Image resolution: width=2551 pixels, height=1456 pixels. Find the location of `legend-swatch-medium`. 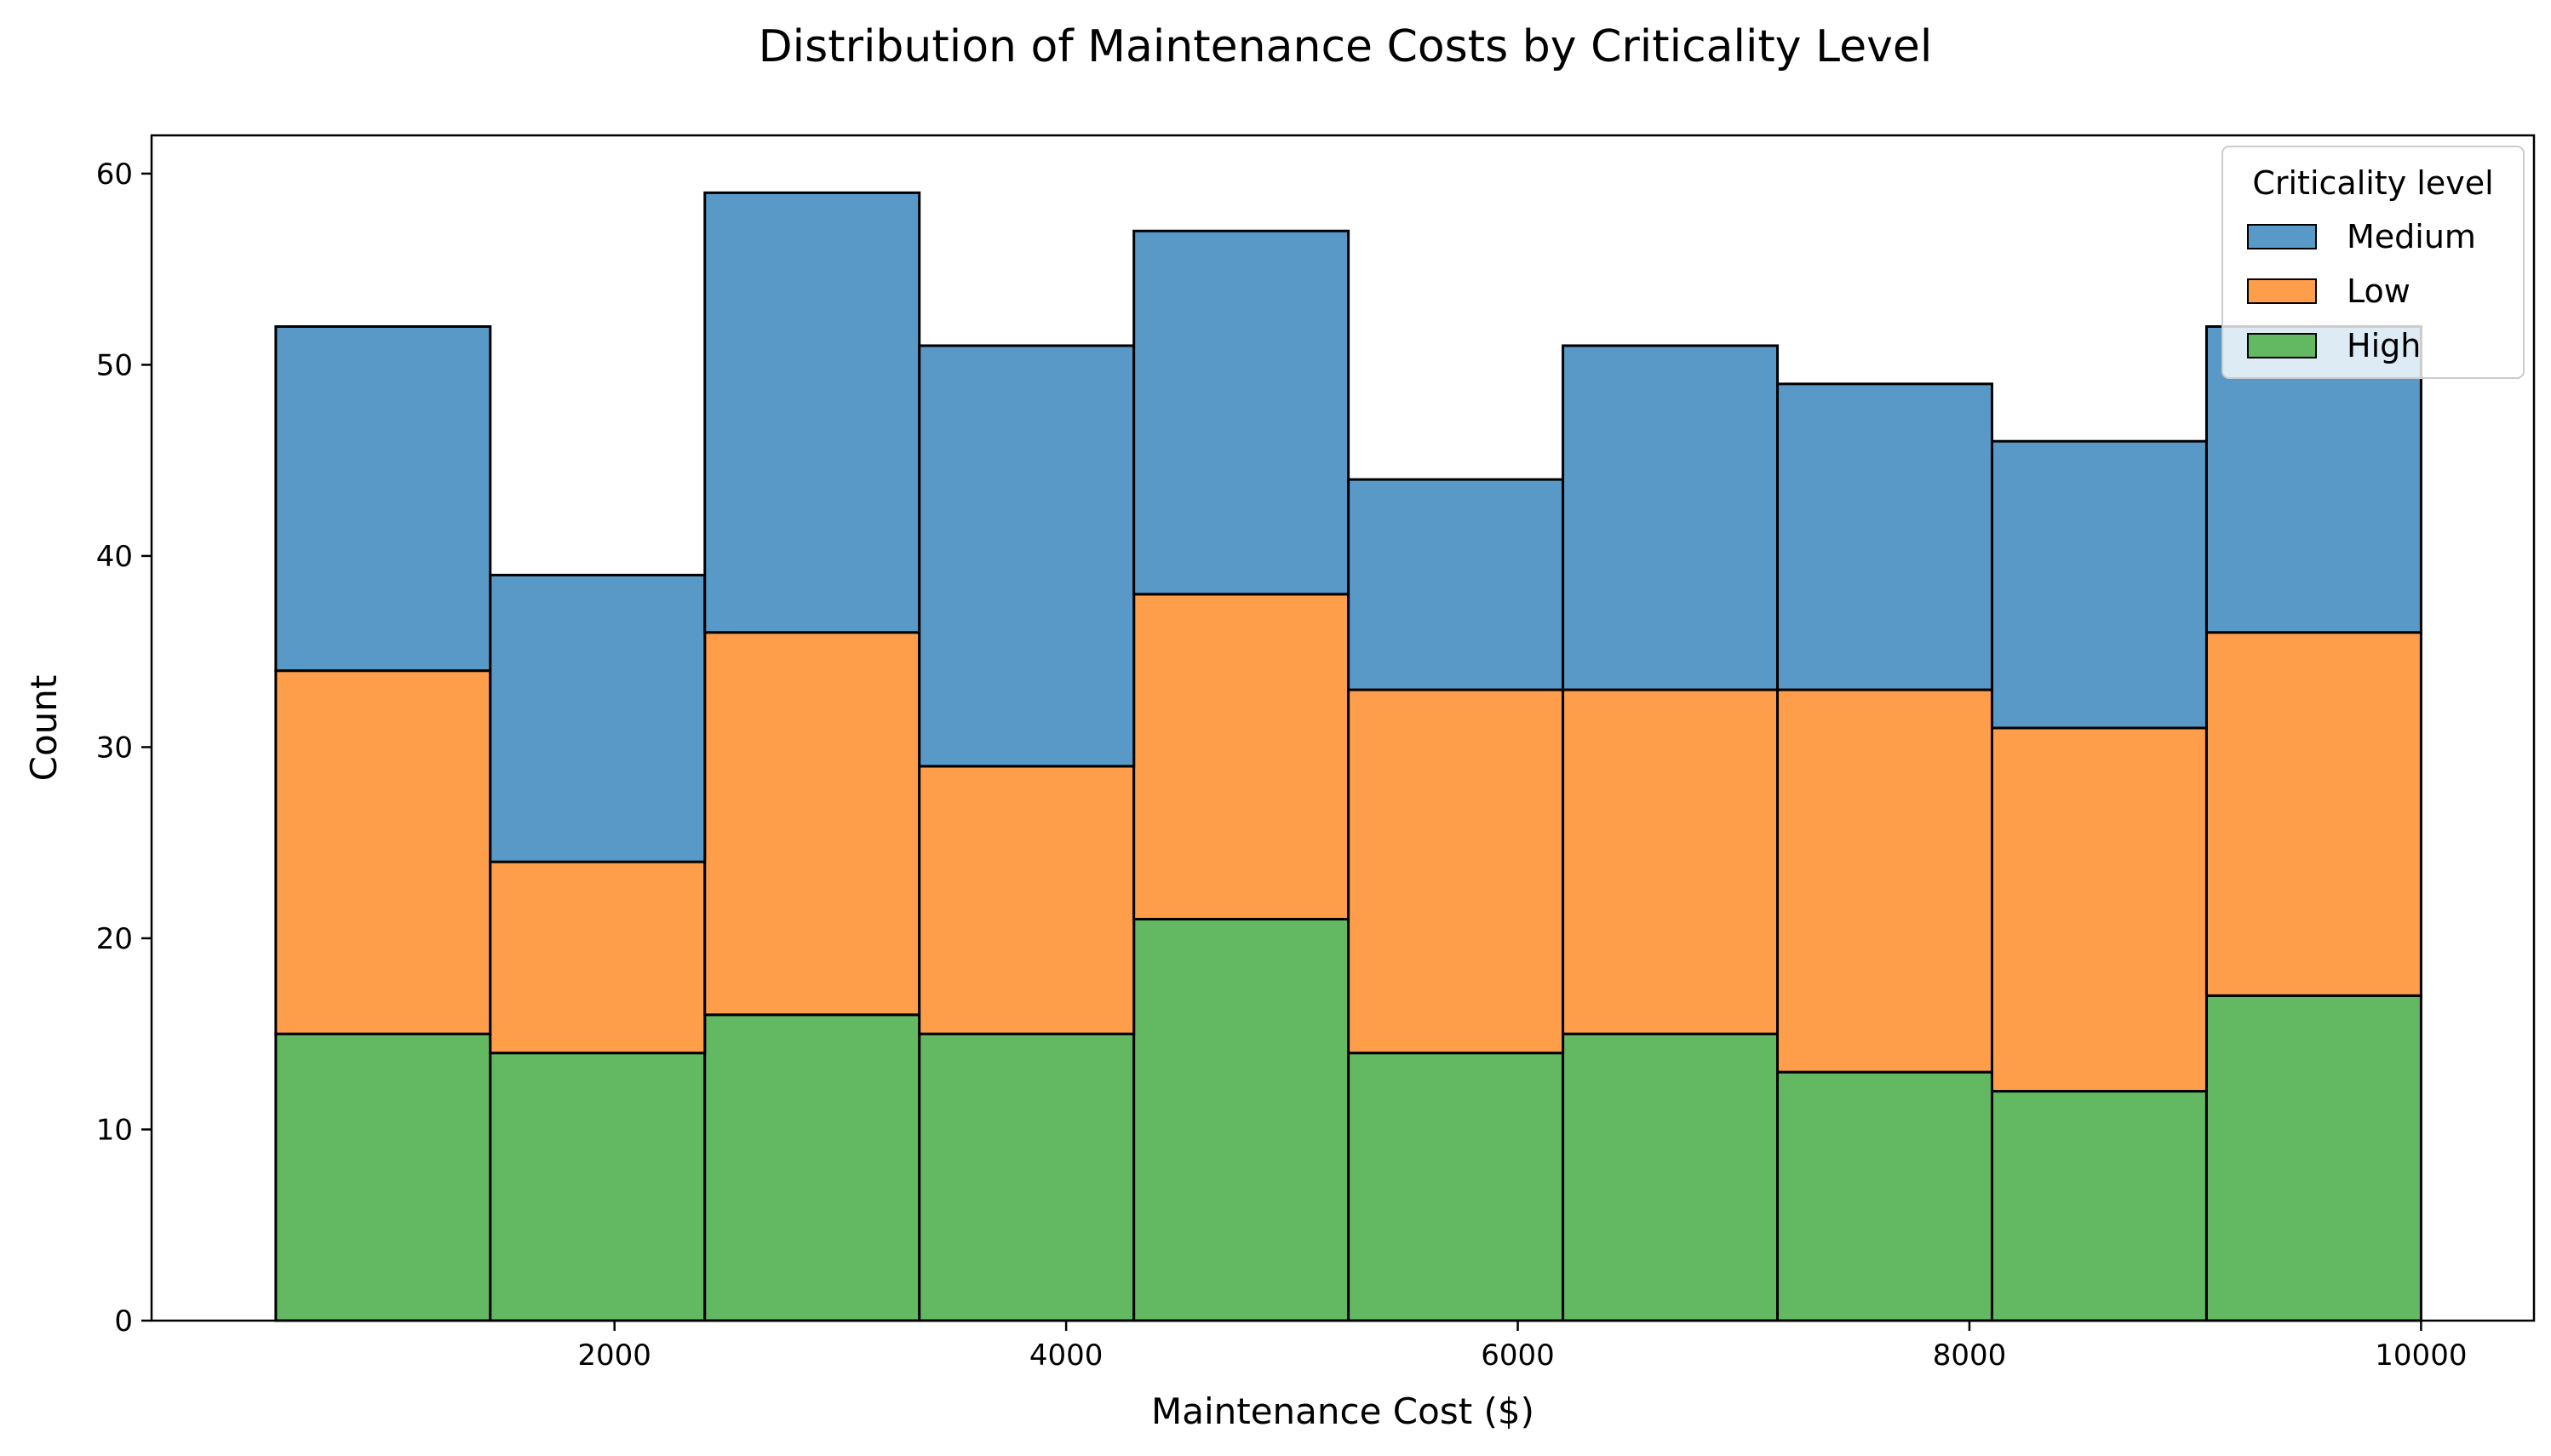

legend-swatch-medium is located at coordinates (2282, 236).